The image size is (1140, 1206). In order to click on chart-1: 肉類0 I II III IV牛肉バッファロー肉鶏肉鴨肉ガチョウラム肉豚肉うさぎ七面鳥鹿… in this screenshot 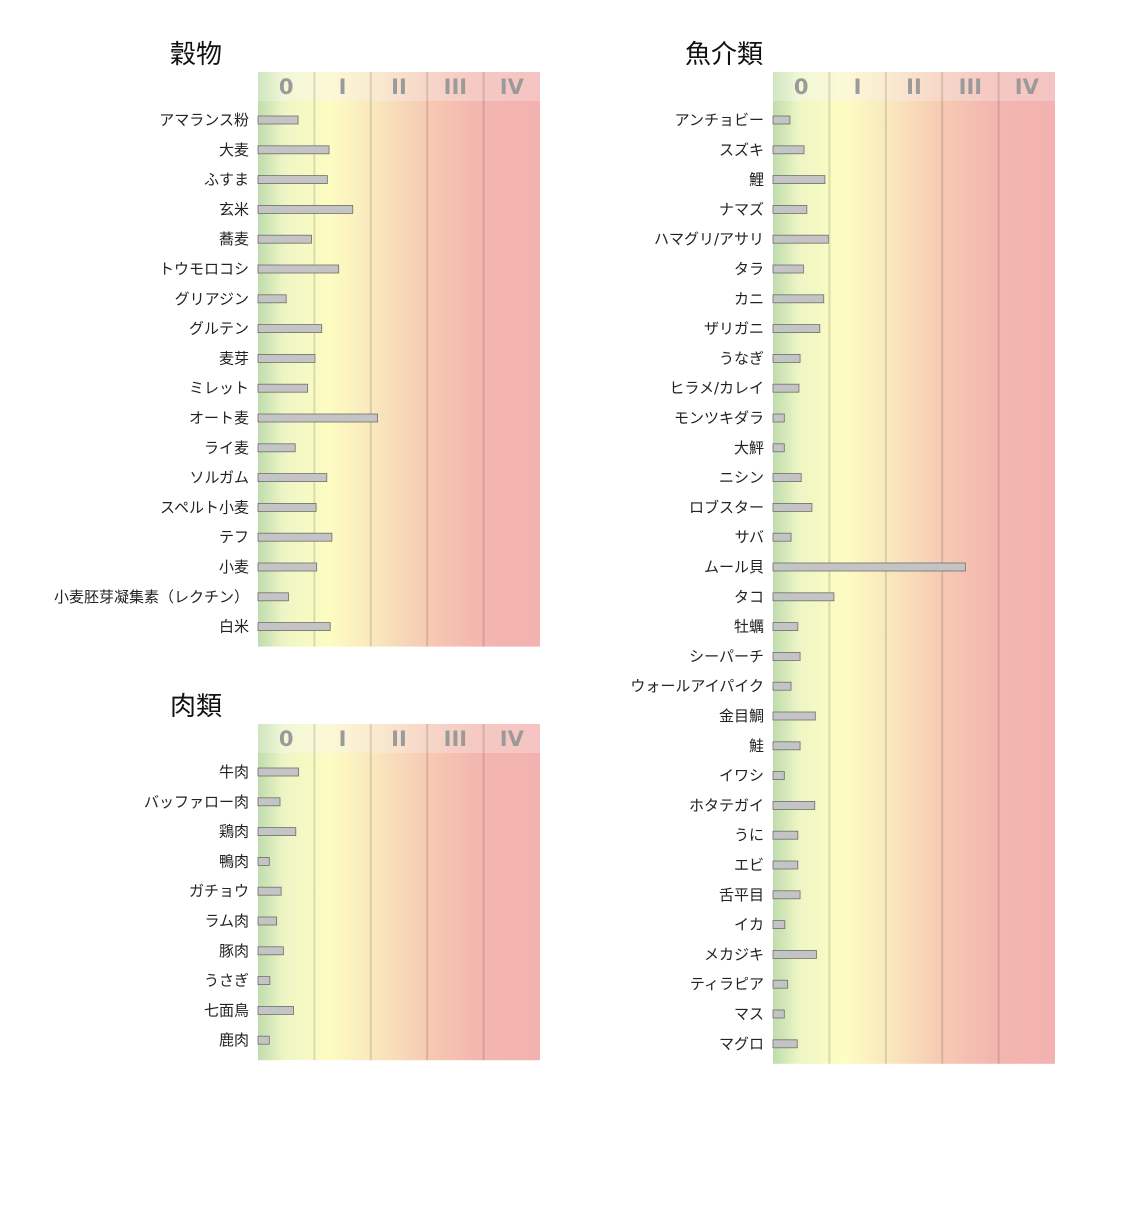, I will do `click(342, 876)`.